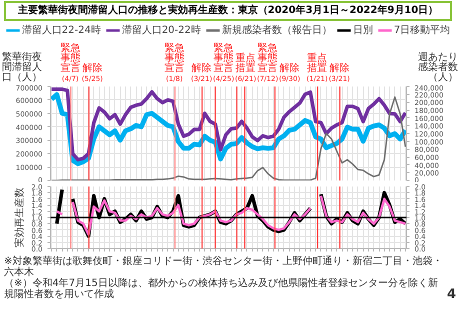 Image resolution: width=462 pixels, height=320 pixels. What do you see at coordinates (22, 68) in the screenshot?
I see `y-axis-title: 繁華街夜間滞留人口（人）` at bounding box center [22, 68].